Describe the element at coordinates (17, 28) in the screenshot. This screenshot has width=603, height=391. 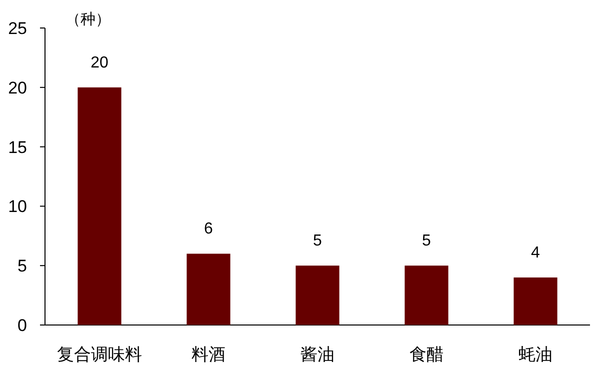
I see `y-tick-label: 25` at that location.